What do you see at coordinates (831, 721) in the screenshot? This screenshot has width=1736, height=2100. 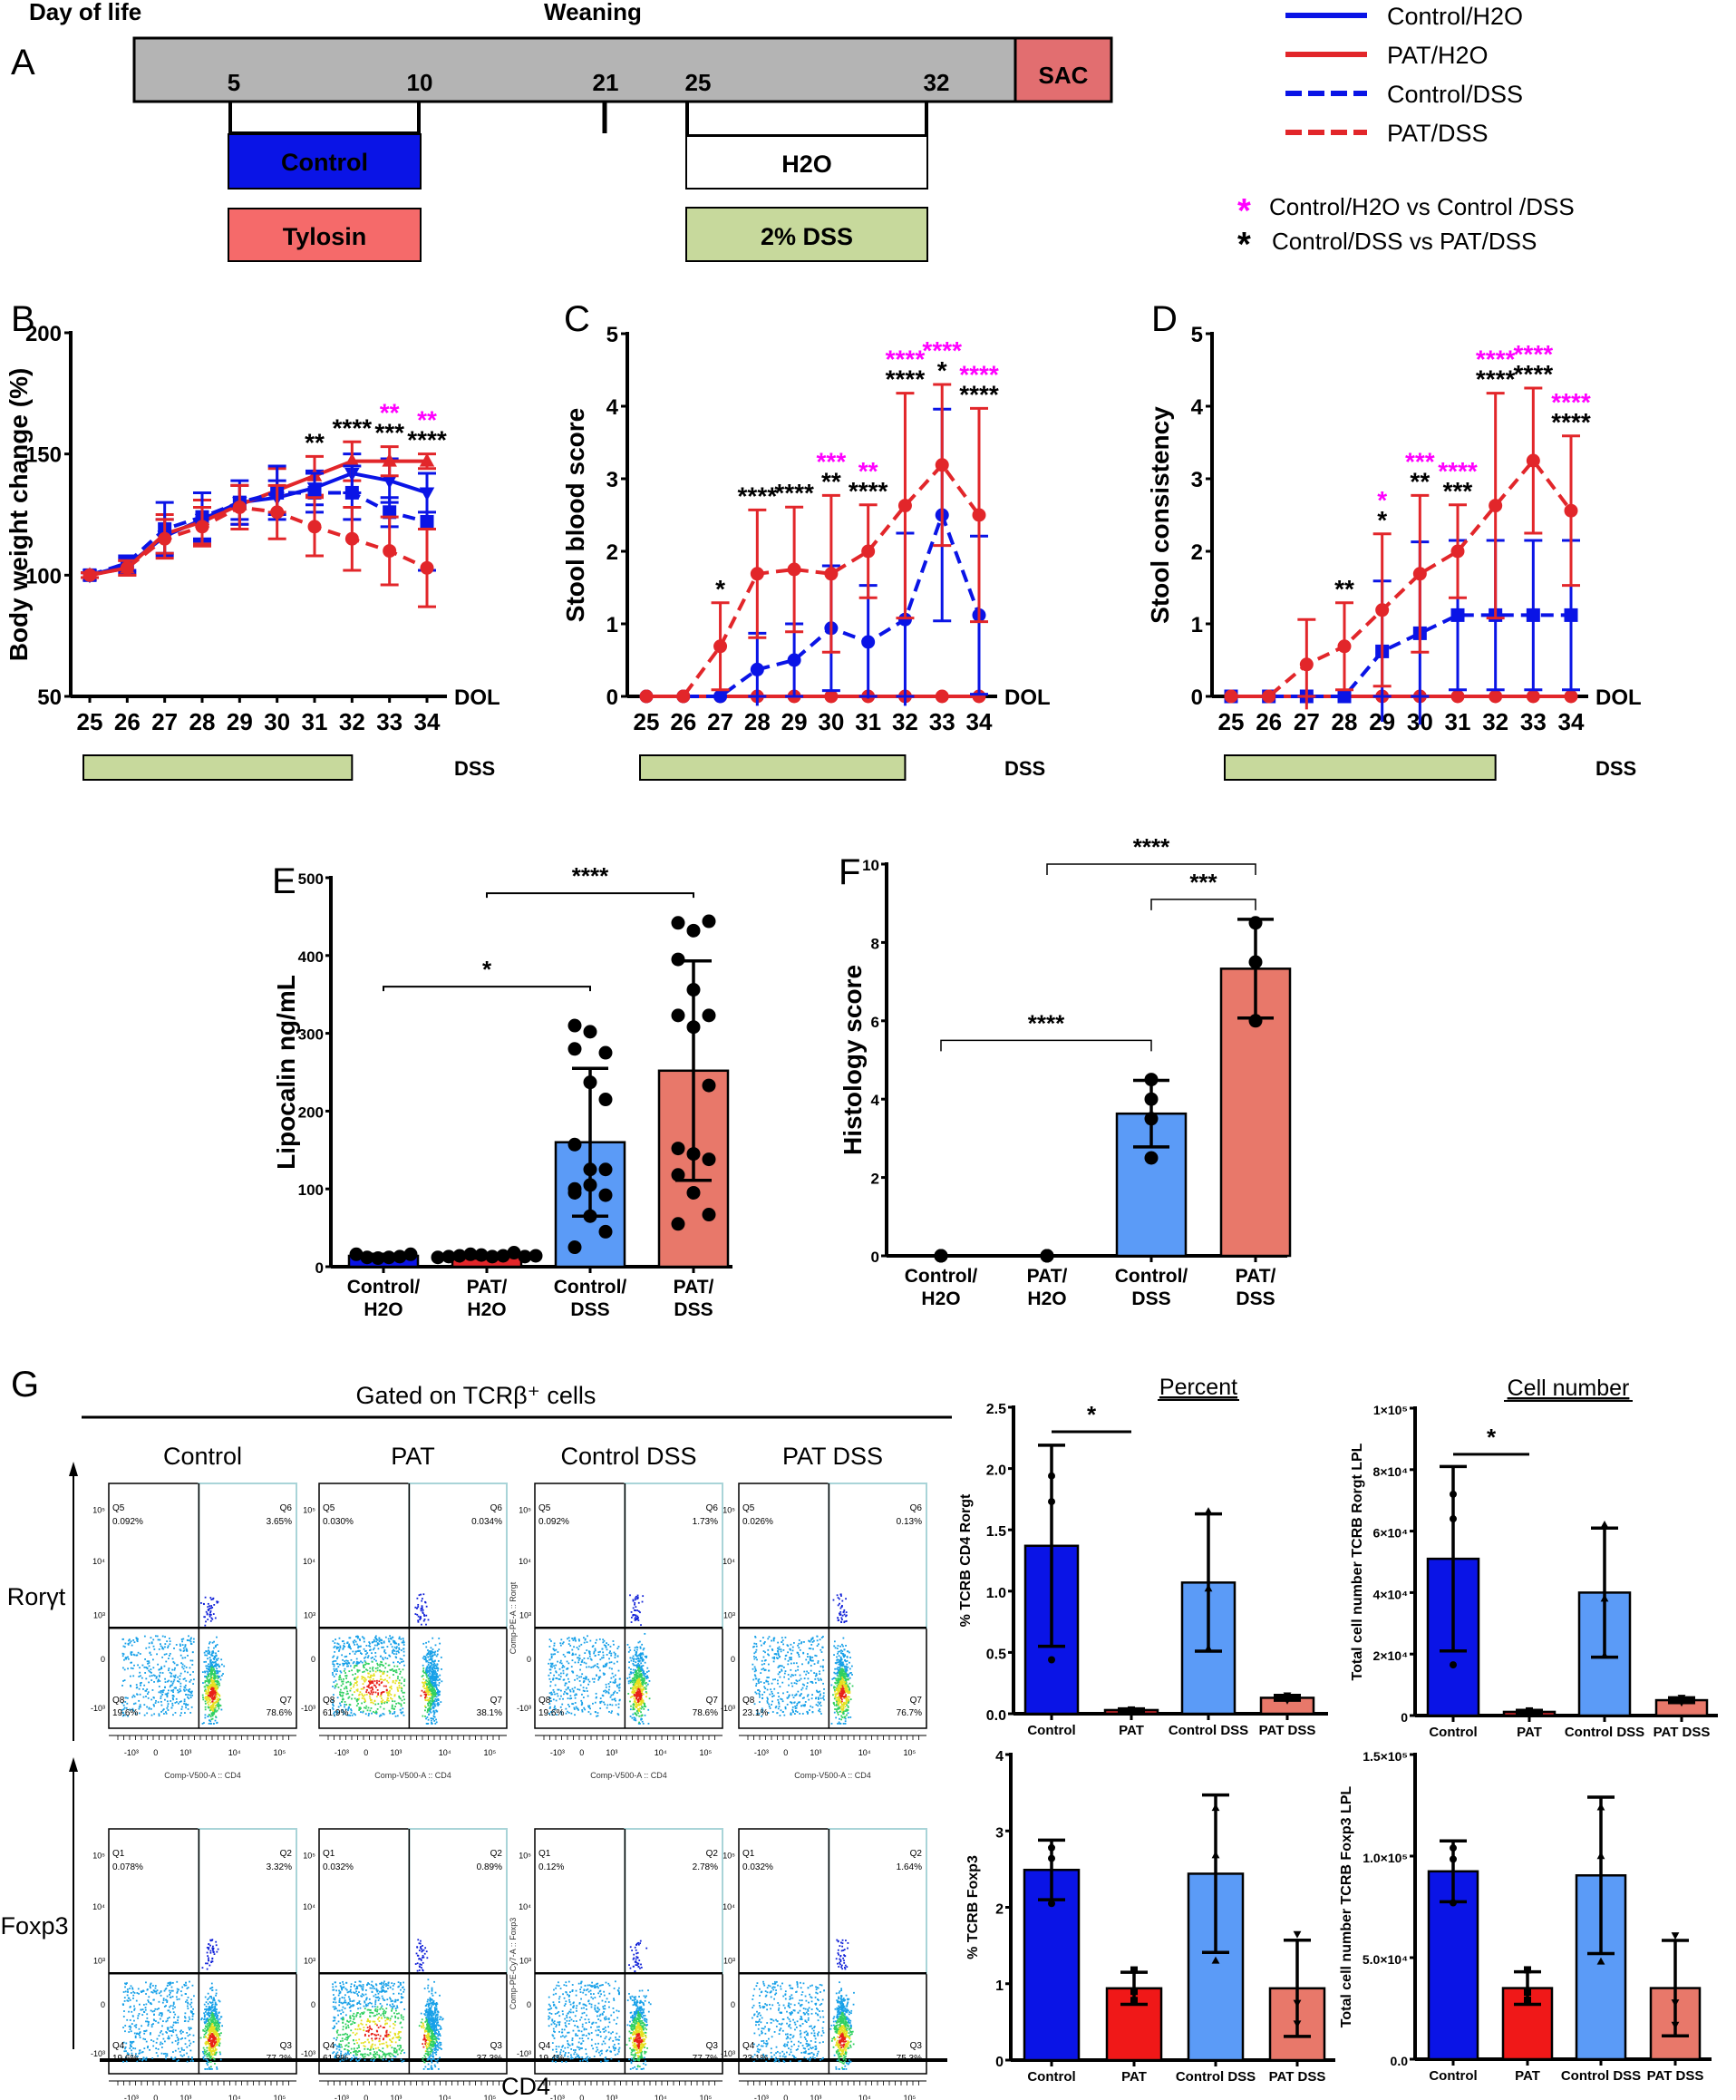 I see `x-tick-label: 30` at bounding box center [831, 721].